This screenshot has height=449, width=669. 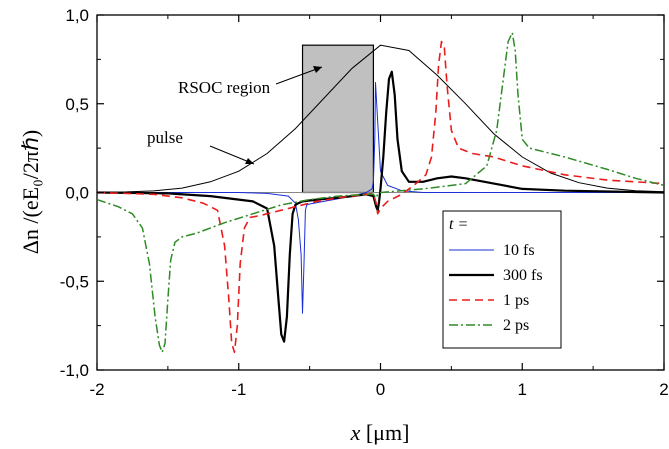 What do you see at coordinates (238, 389) in the screenshot?
I see `x-tick-label: -1` at bounding box center [238, 389].